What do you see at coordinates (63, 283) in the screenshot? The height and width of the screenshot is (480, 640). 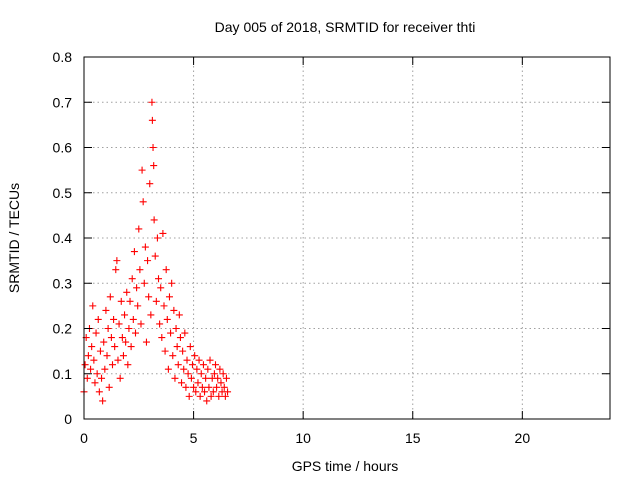 I see `y-tick-label: 0.3` at bounding box center [63, 283].